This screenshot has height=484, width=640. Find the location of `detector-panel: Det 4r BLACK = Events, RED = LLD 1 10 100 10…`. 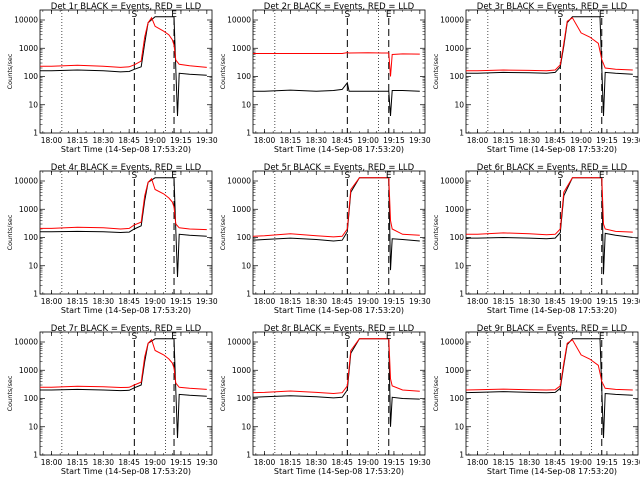

detector-panel: Det 4r BLACK = Events, RED = LLD 1 10 100 10… is located at coordinates (112, 239).